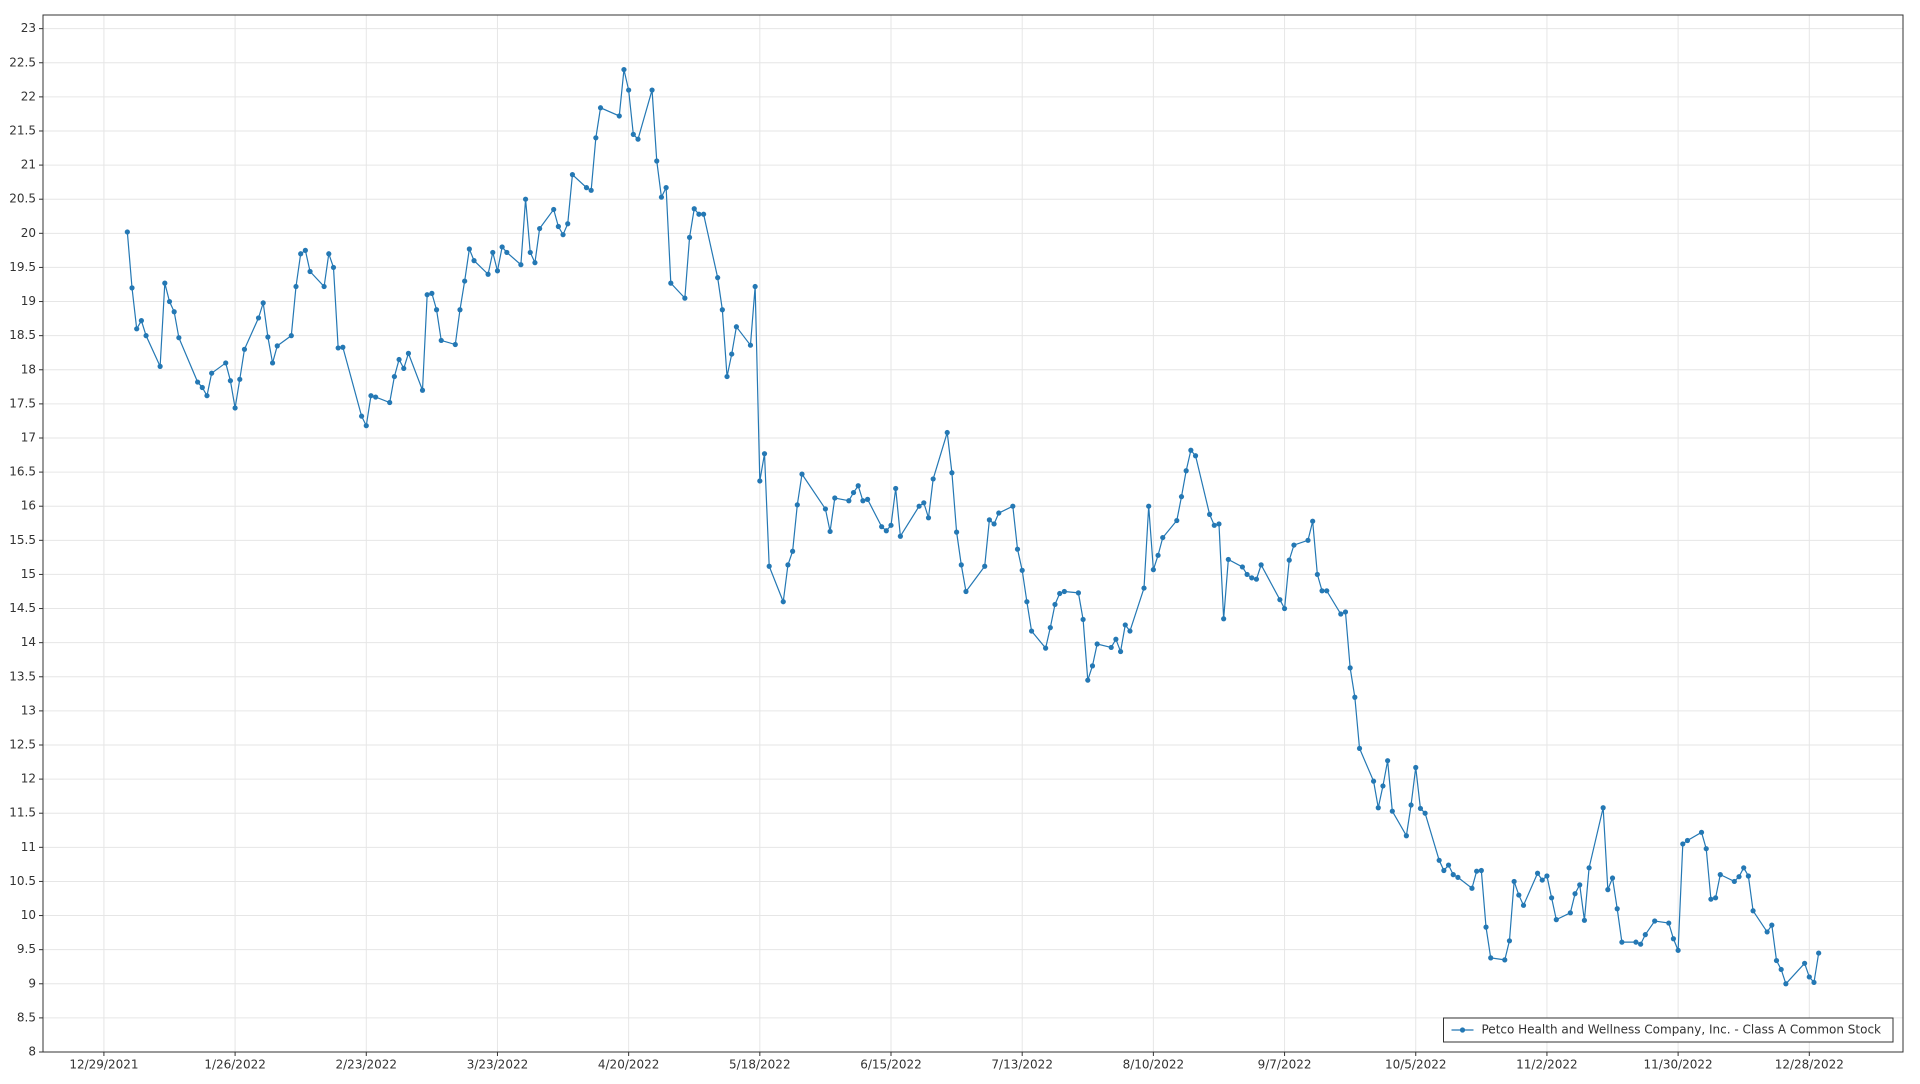  What do you see at coordinates (26, 1017) in the screenshot?
I see `y-tick-label: 8.5` at bounding box center [26, 1017].